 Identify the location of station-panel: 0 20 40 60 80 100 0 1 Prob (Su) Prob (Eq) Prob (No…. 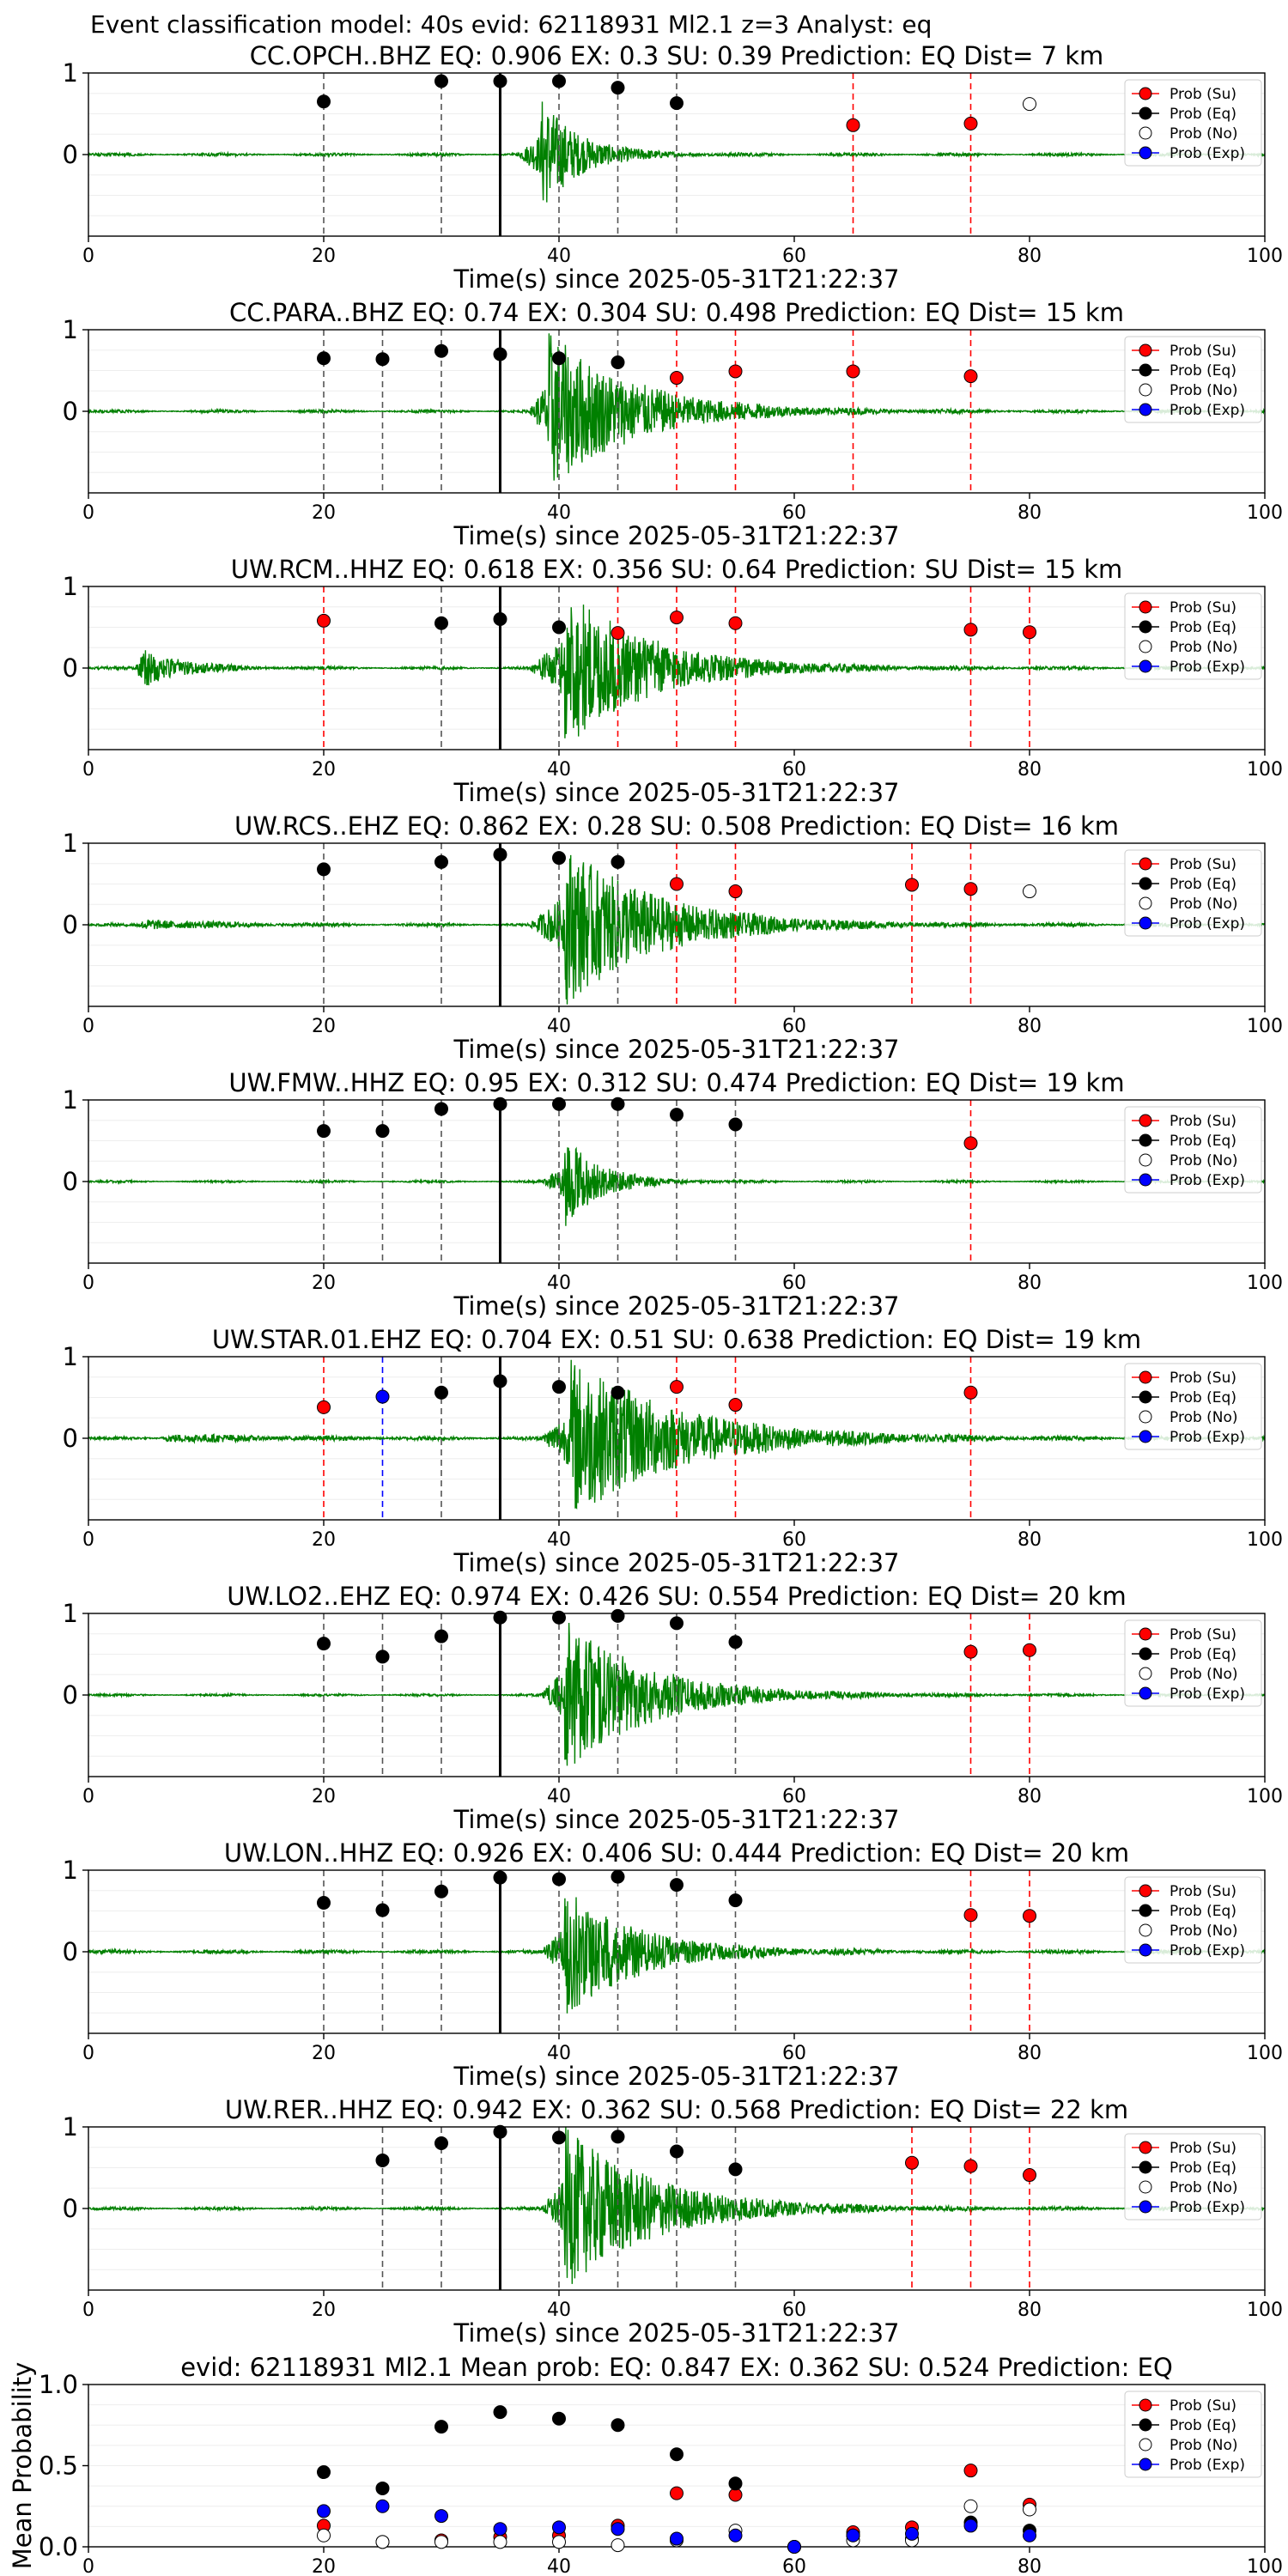
(673, 1965).